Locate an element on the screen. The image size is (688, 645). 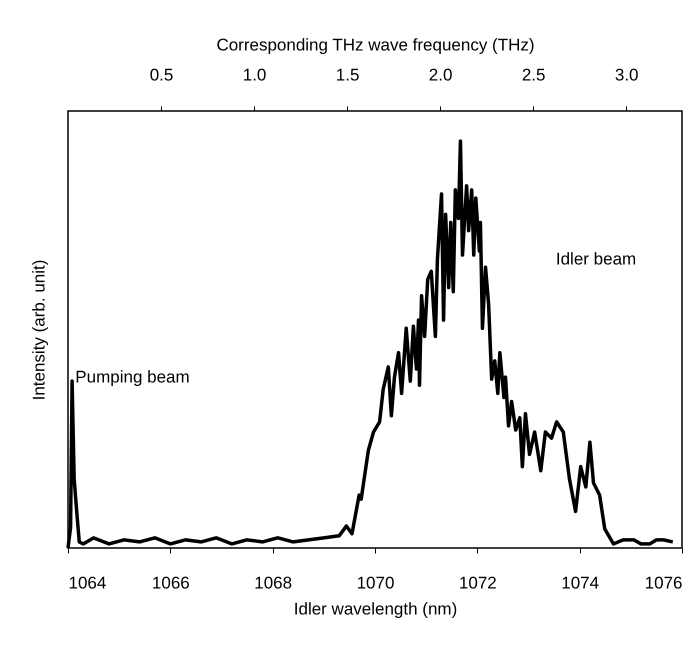
annotation: Pumping beam is located at coordinates (132, 377).